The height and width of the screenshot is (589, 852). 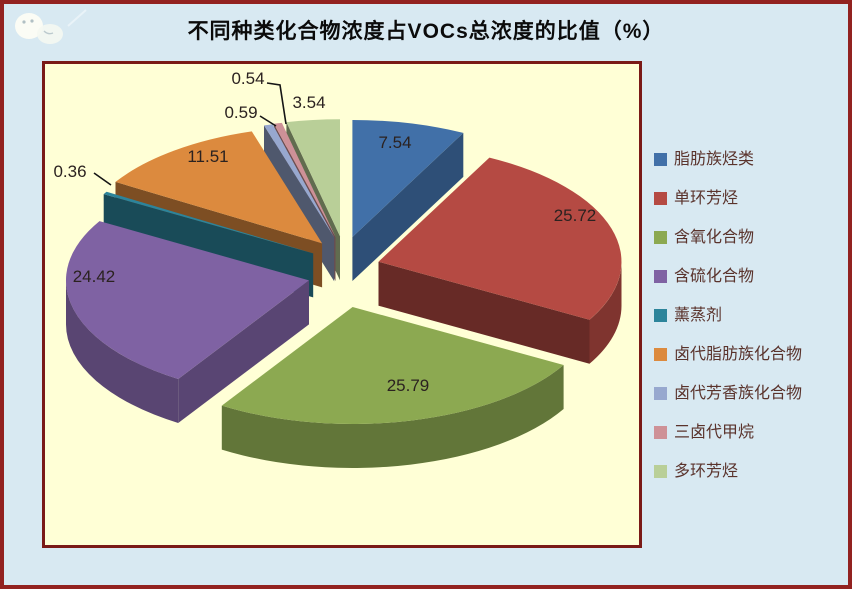 I want to click on legend-item-2: 含氧化合物, so click(x=728, y=237).